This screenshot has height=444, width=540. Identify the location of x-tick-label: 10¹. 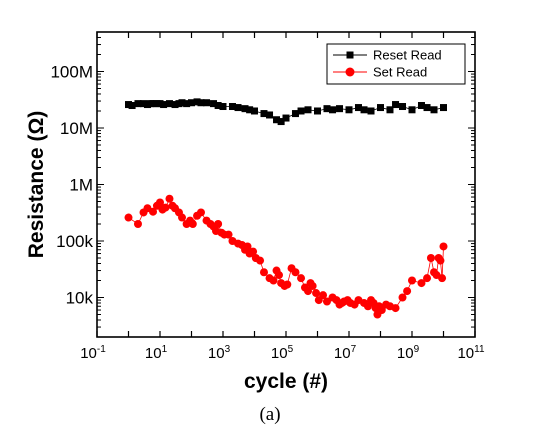
(156, 353).